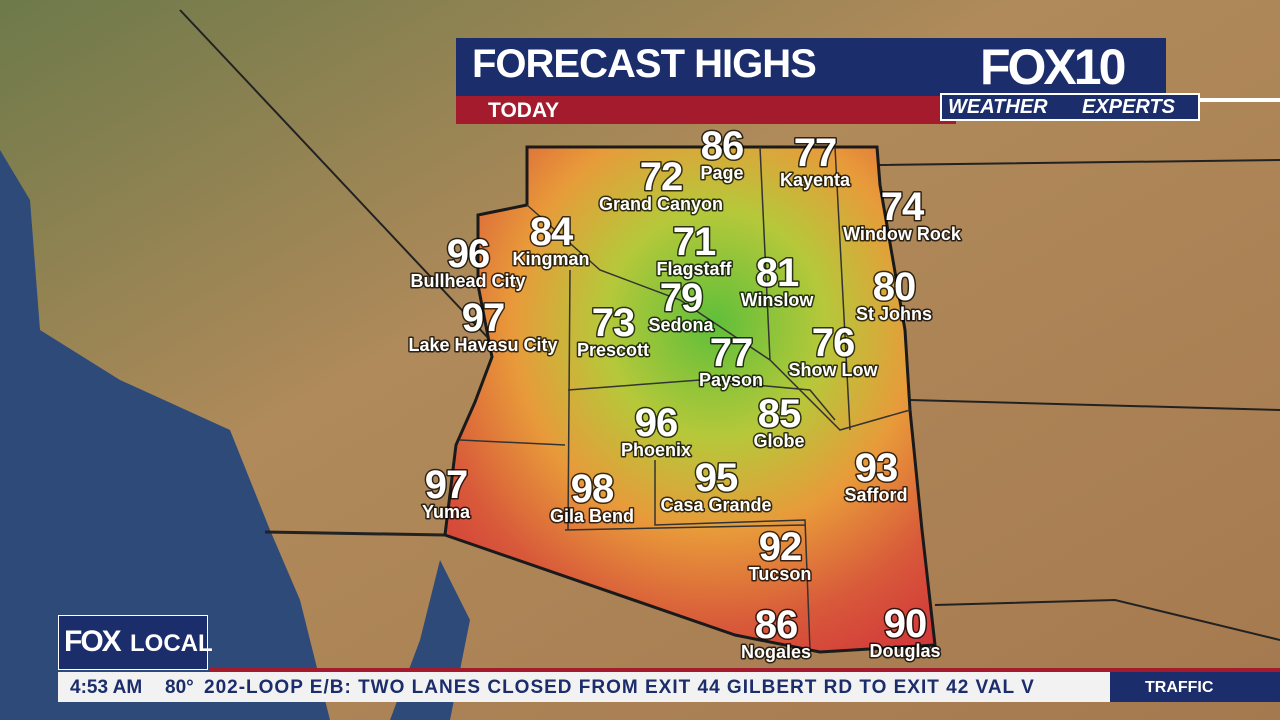 This screenshot has width=1280, height=720. I want to click on city-name: Casa Grande, so click(715, 505).